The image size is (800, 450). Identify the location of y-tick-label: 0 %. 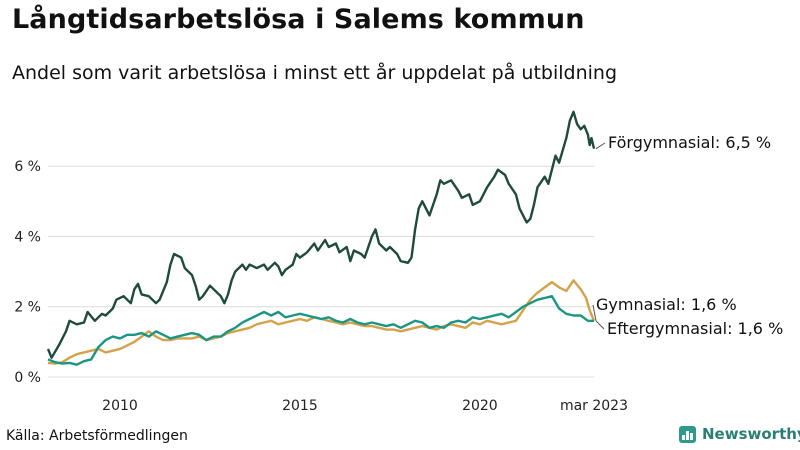
(27, 378).